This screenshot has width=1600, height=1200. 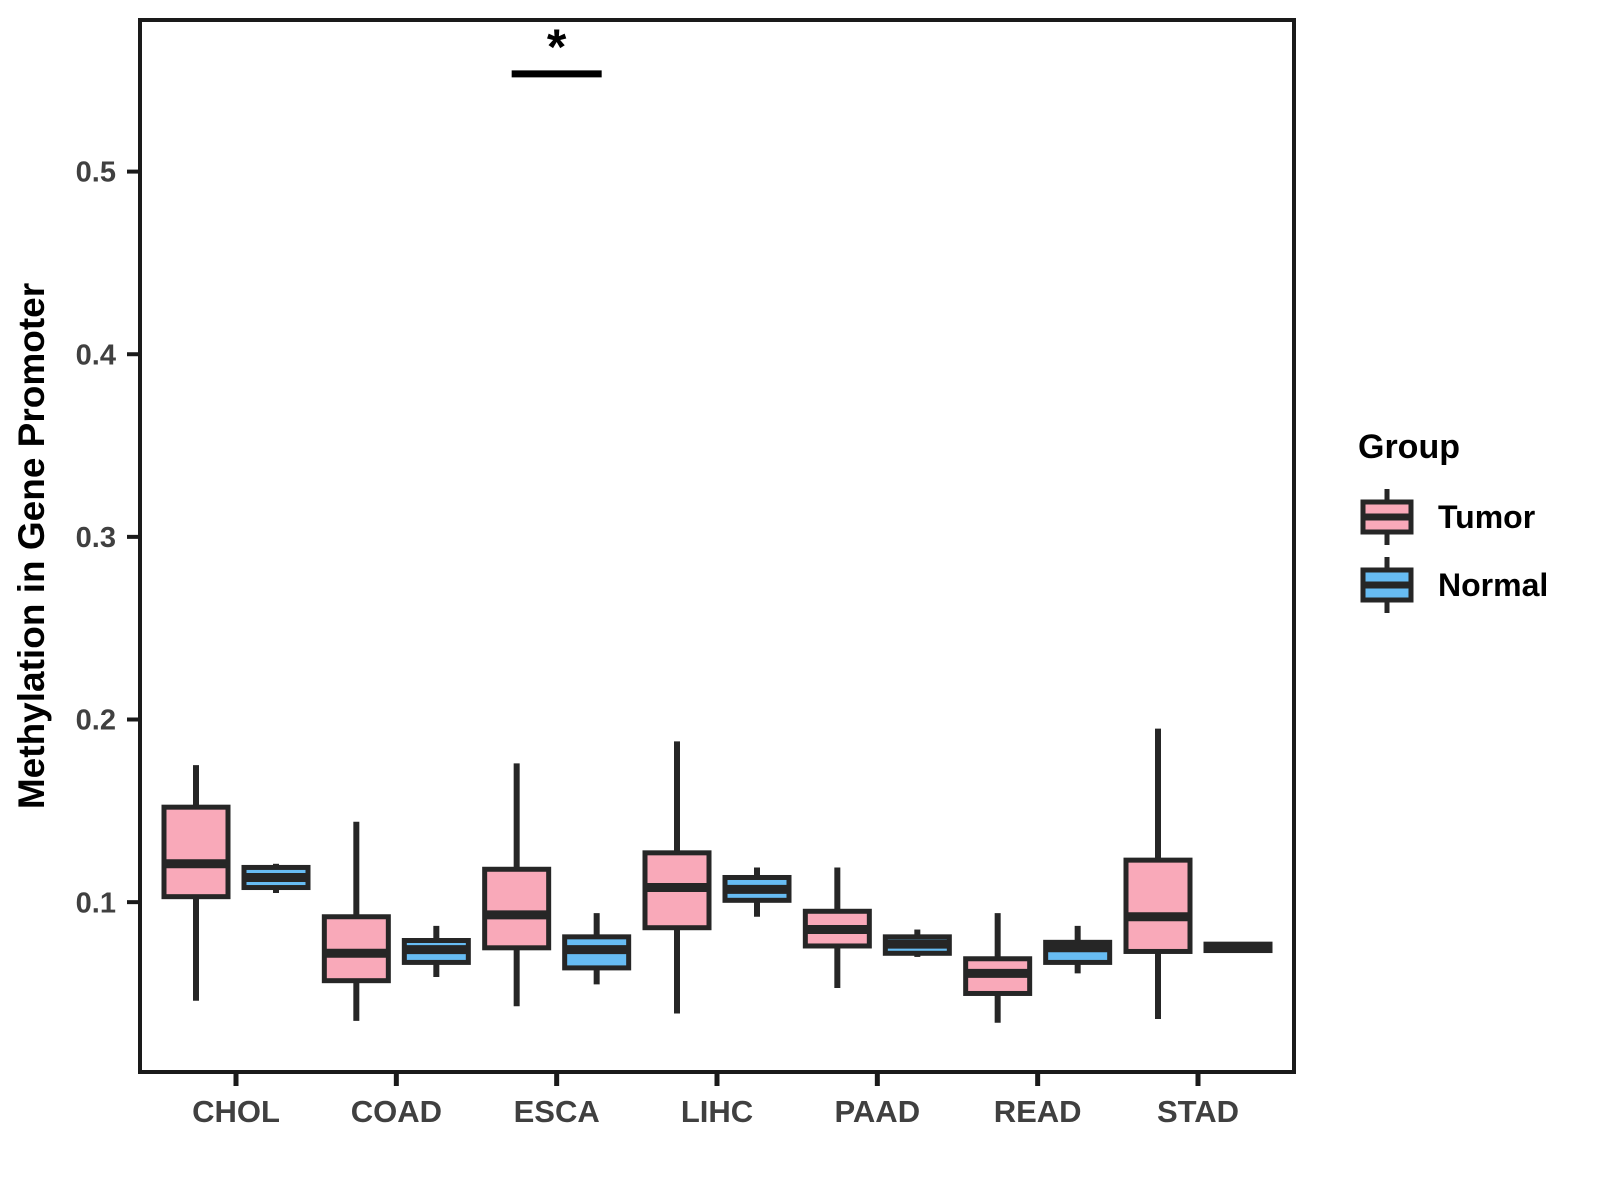 I want to click on y-axis-title: Methylation in Gene Promoter, so click(x=31, y=546).